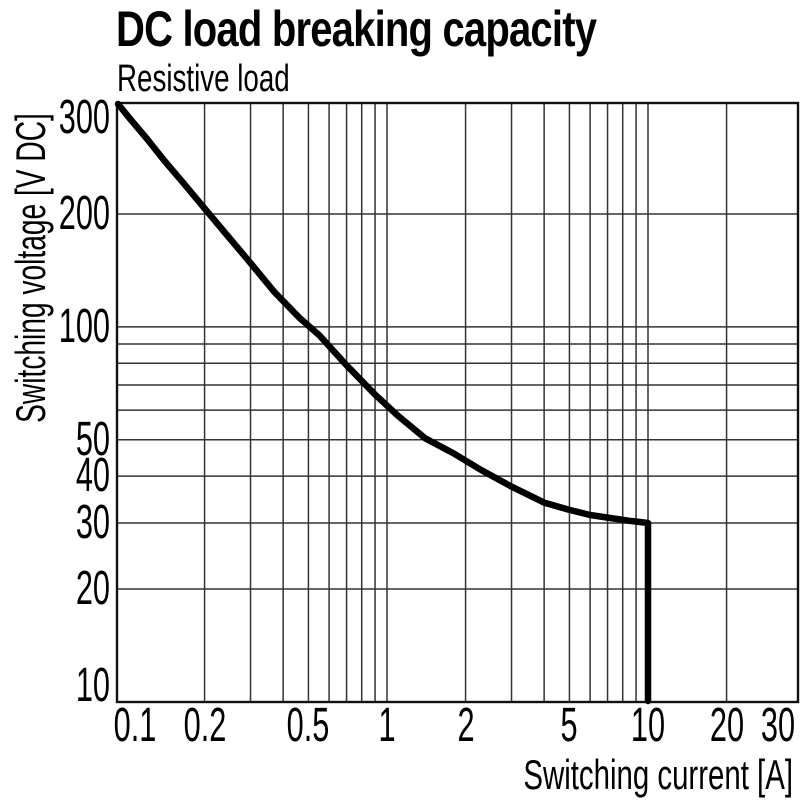  What do you see at coordinates (203, 79) in the screenshot?
I see `chart-subtitle: Resistive load` at bounding box center [203, 79].